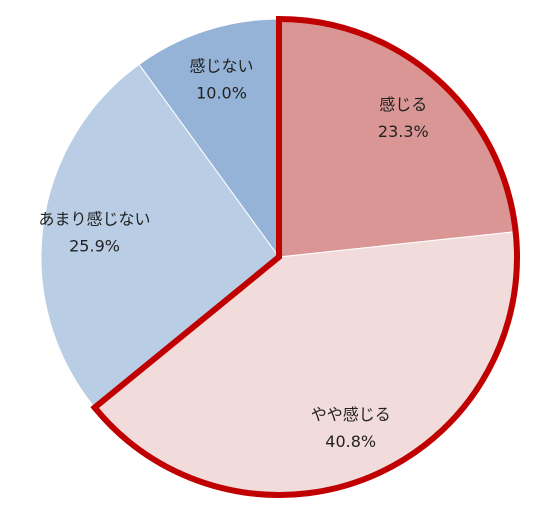 The image size is (536, 511). I want to click on value-label: 25.9%, so click(94, 246).